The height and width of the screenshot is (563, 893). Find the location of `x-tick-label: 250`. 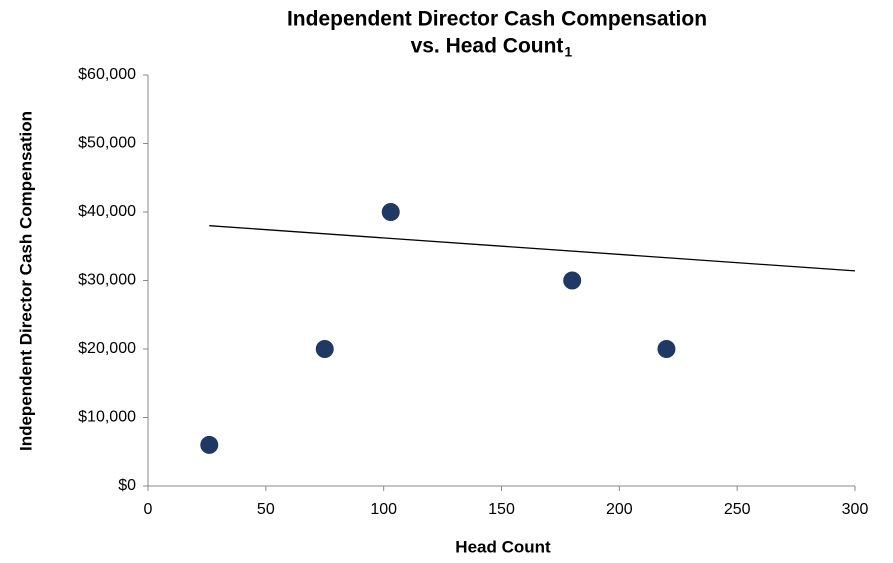

x-tick-label: 250 is located at coordinates (737, 509).